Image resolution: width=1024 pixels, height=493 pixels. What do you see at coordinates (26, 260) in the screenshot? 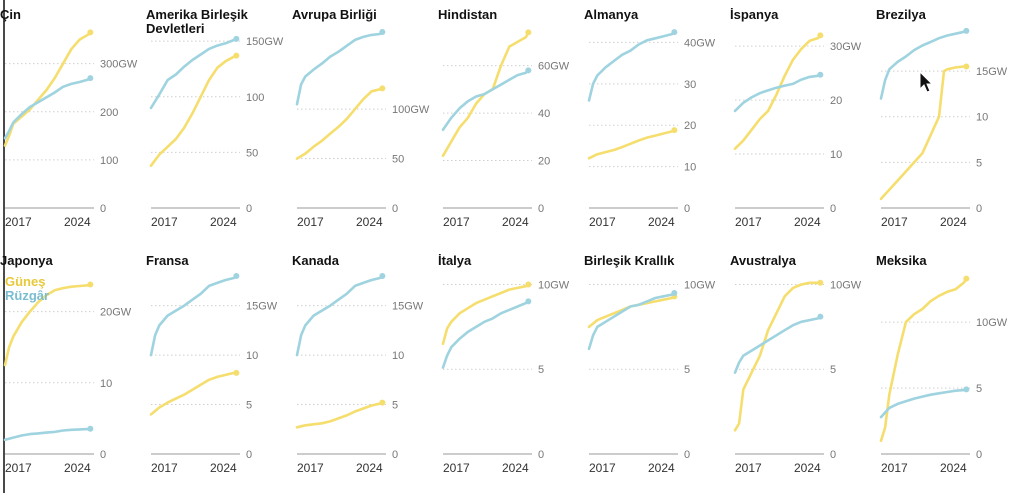
I see `chart-title: Japonya` at bounding box center [26, 260].